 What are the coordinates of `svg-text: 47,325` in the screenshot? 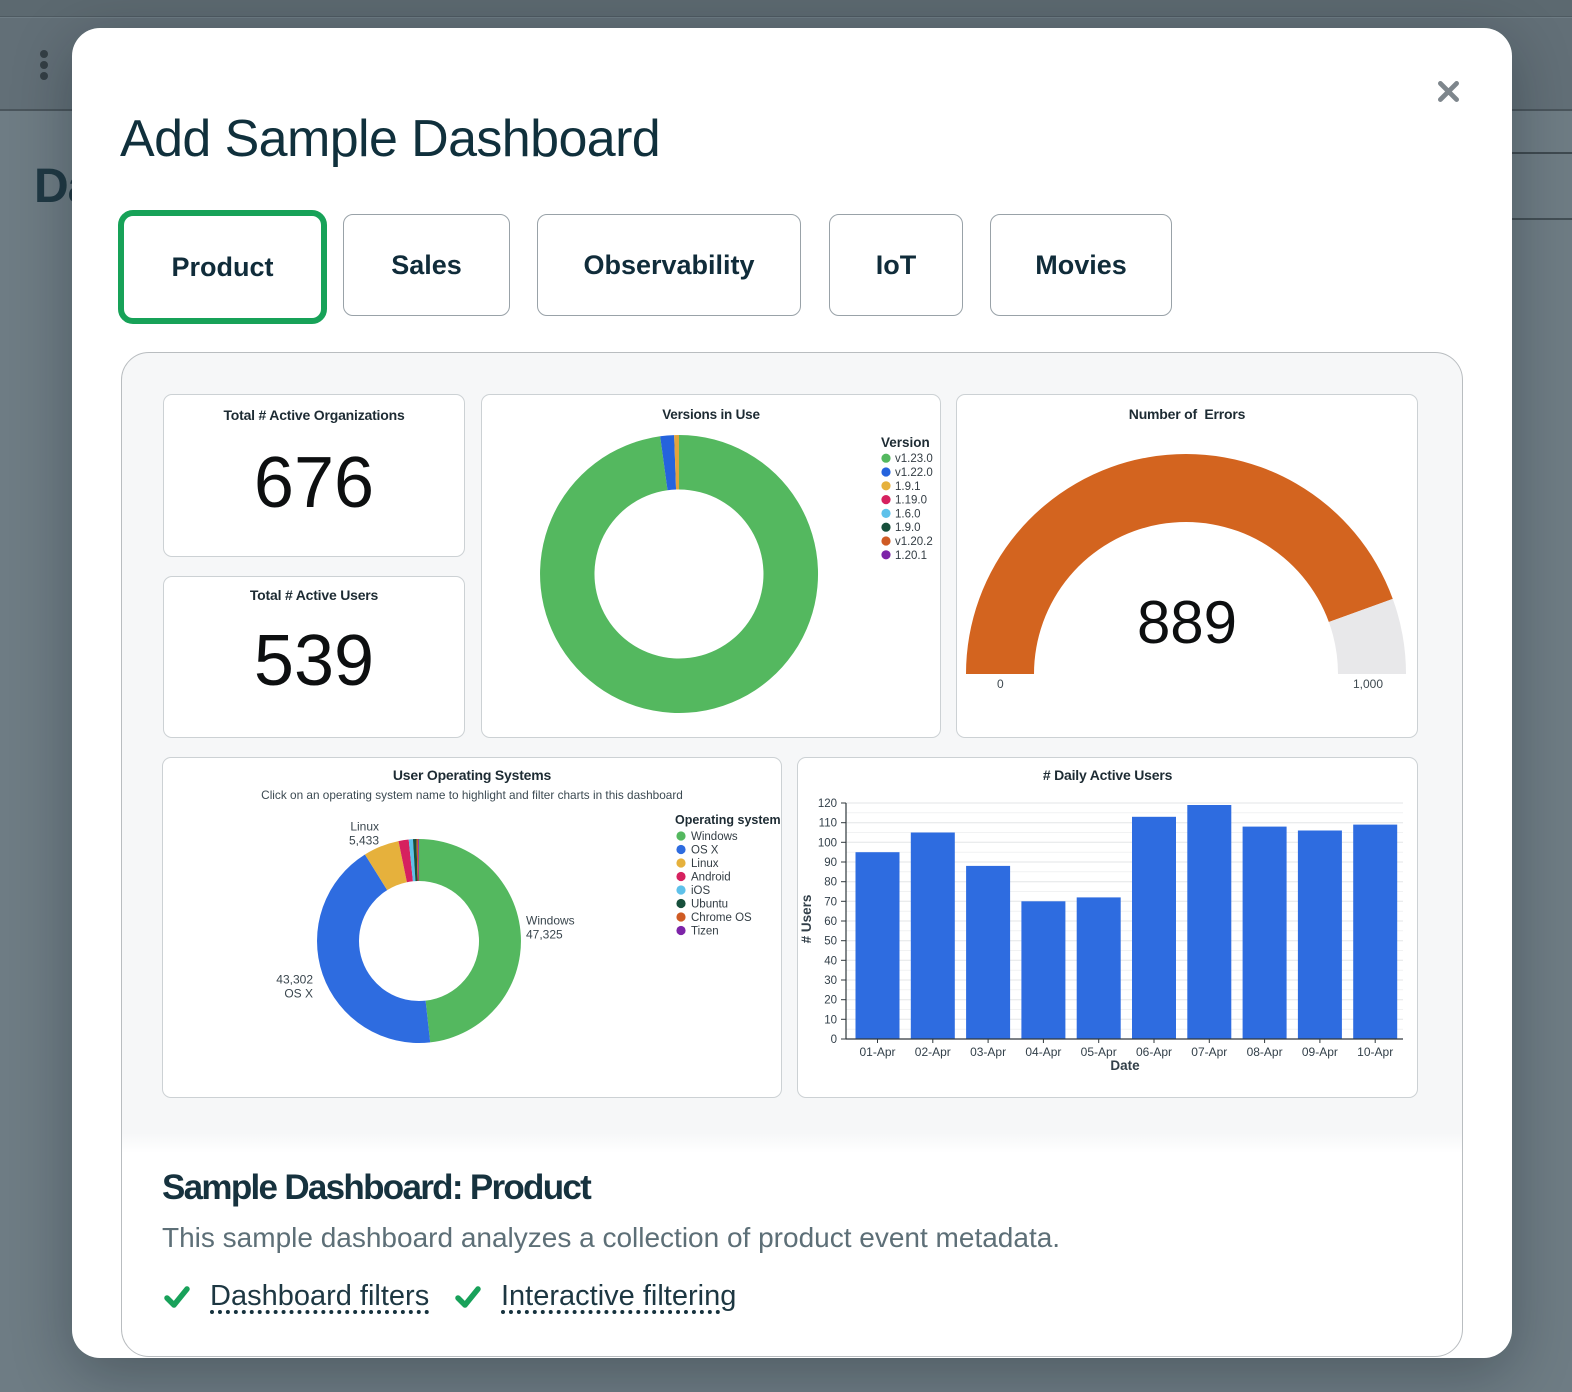 It's located at (544, 935).